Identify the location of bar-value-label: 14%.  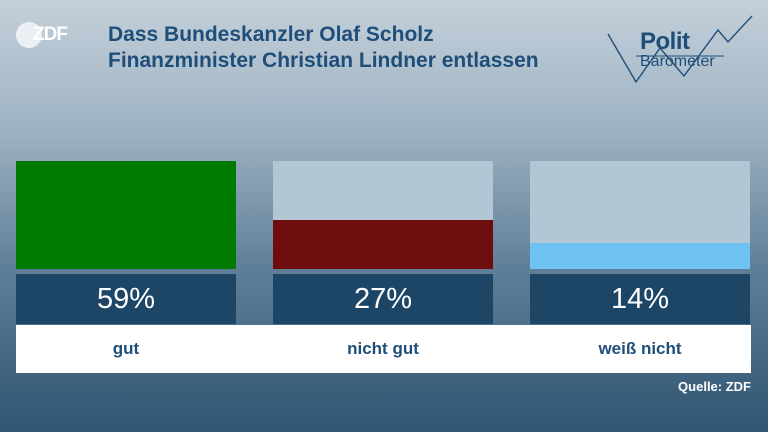
(640, 299).